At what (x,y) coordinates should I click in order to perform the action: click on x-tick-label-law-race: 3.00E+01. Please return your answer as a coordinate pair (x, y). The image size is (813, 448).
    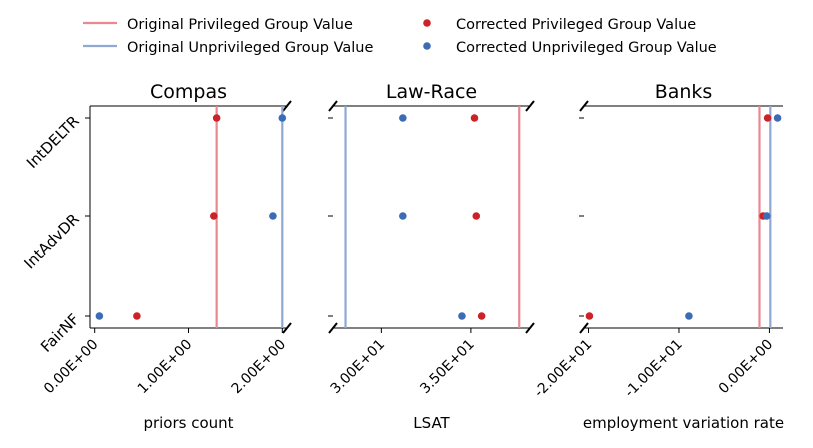
    Looking at the image, I should click on (358, 367).